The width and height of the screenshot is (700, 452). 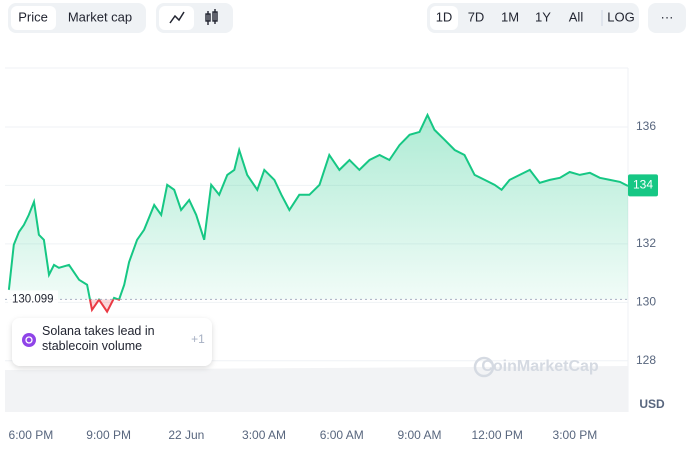 I want to click on range-1m: 1M, so click(x=510, y=16).